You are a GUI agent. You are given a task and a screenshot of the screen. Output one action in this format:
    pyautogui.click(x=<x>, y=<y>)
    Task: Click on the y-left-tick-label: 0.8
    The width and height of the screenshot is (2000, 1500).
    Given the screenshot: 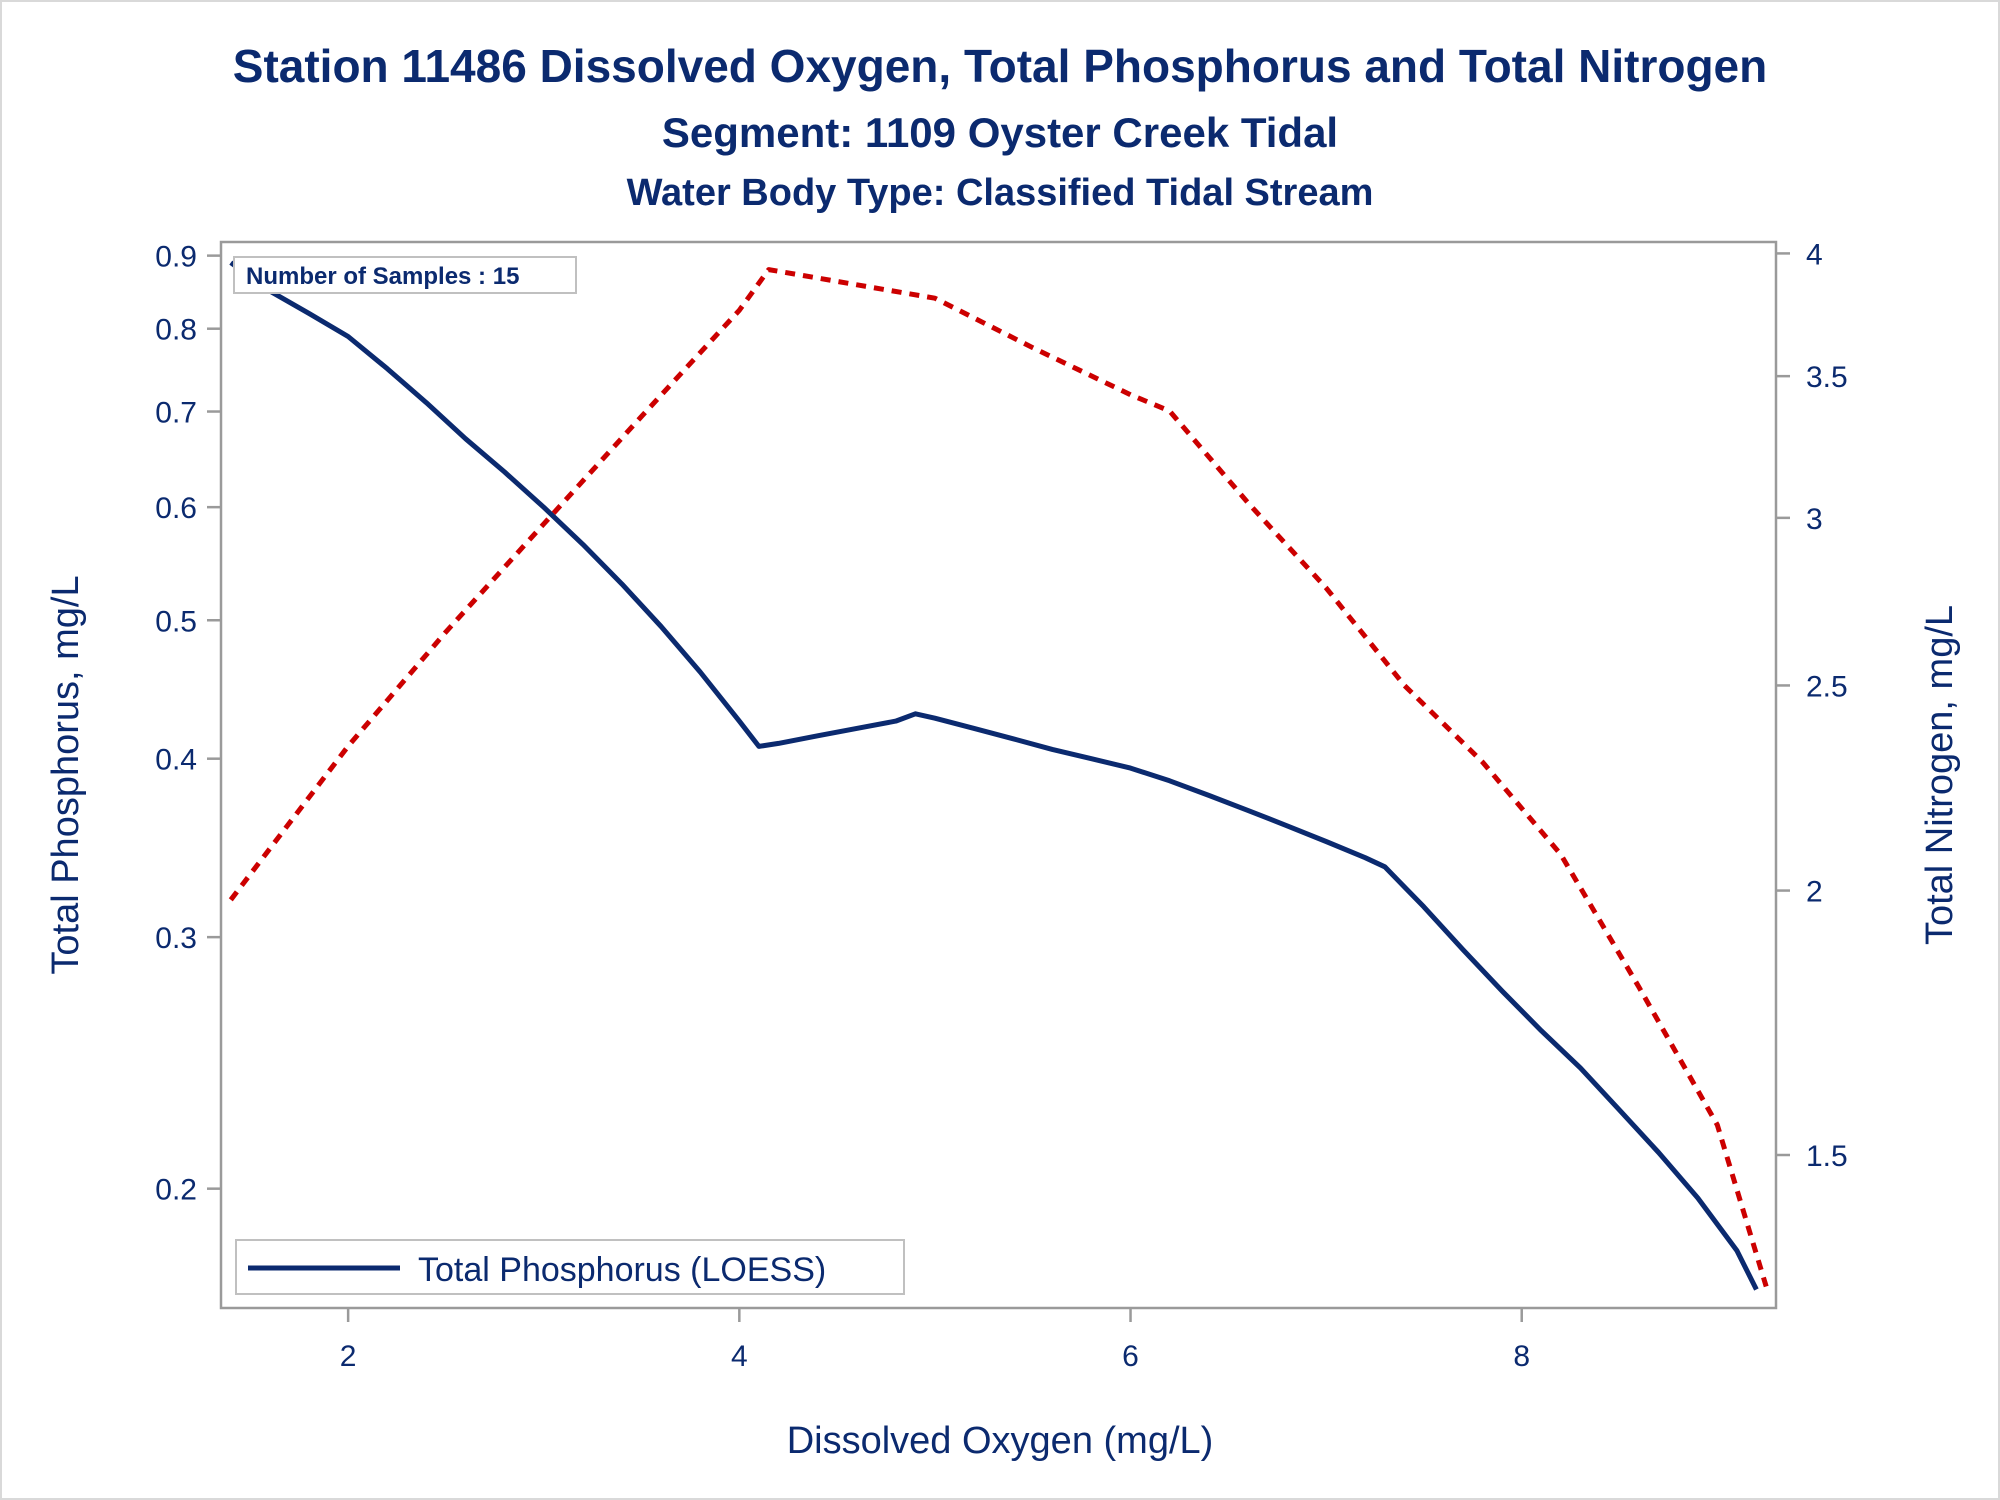 What is the action you would take?
    pyautogui.click(x=176, y=330)
    